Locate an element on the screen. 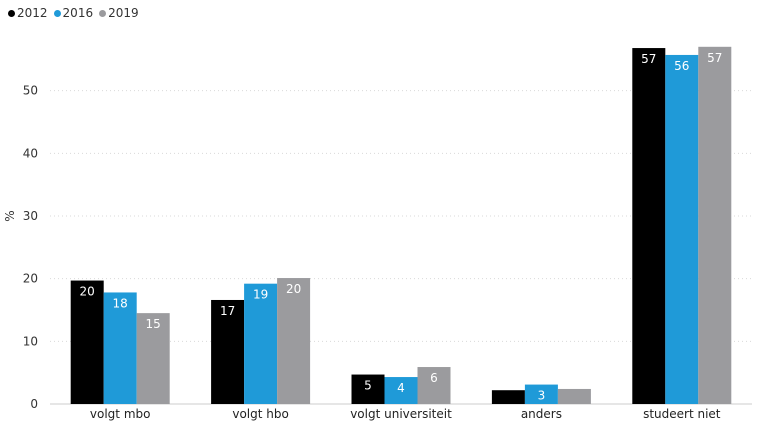  x-tick-label-2: volgt universiteit is located at coordinates (401, 414).